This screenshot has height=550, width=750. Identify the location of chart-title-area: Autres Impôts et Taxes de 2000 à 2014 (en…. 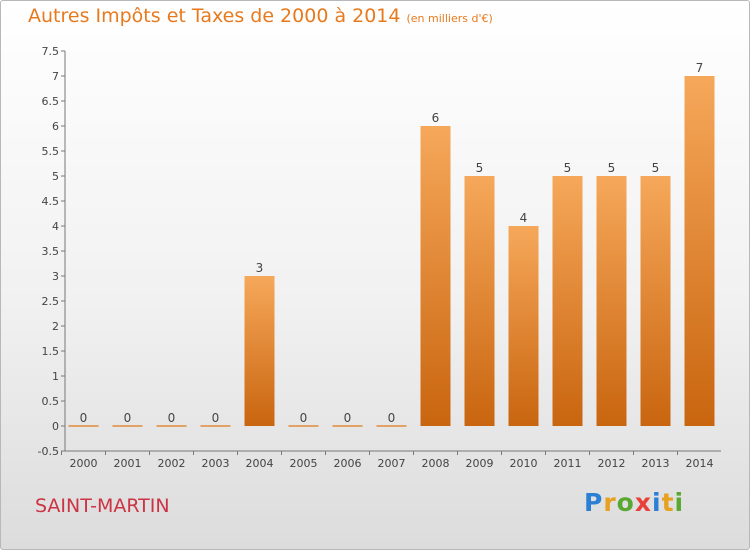
(260, 16).